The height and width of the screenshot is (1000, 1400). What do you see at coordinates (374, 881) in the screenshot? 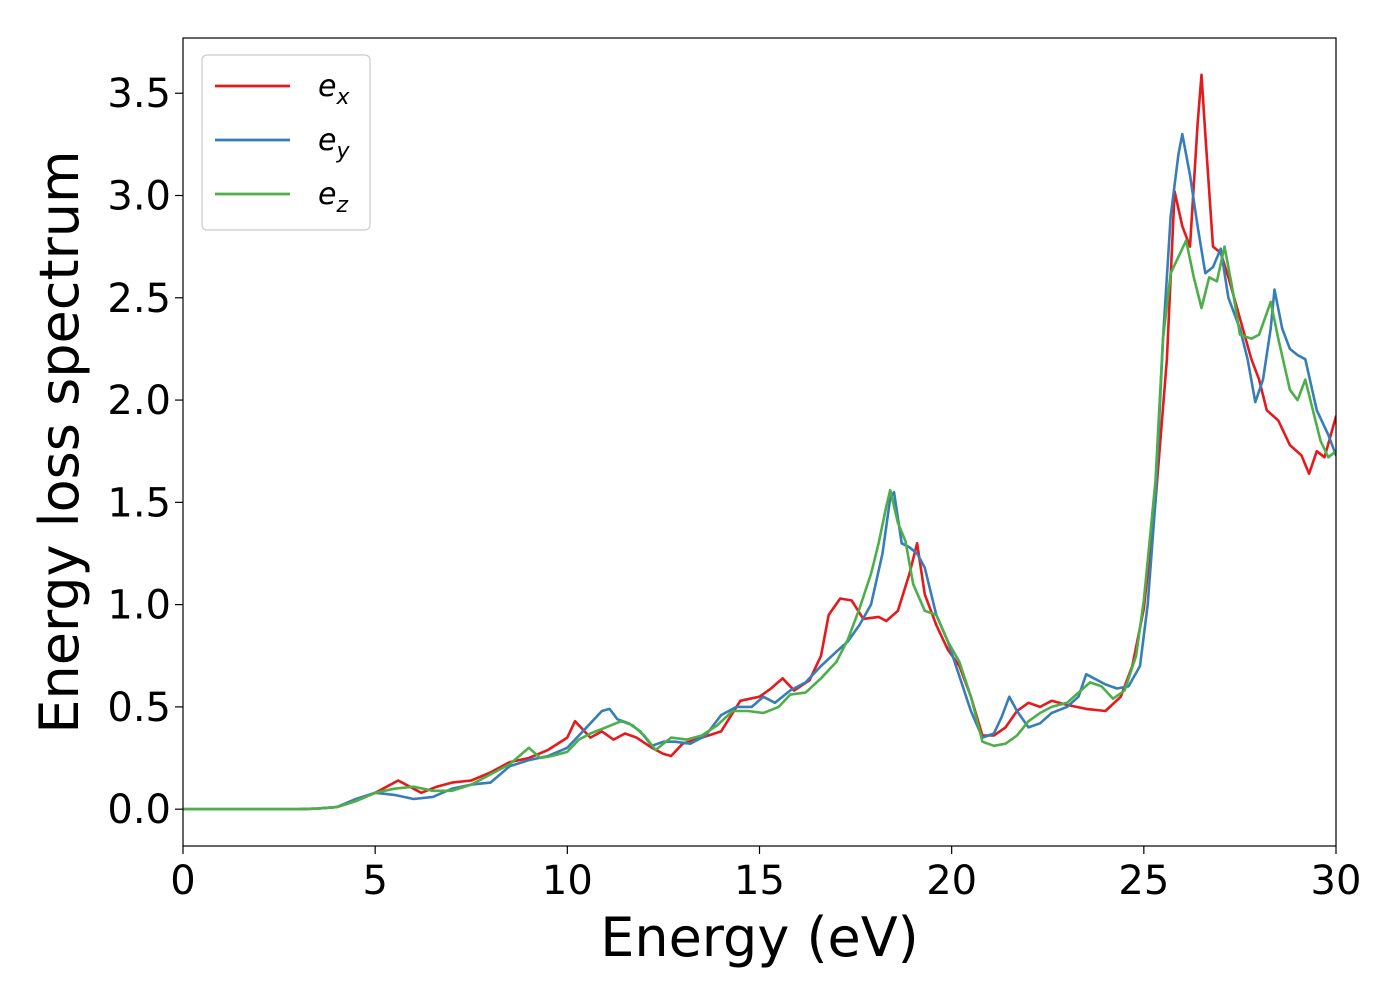
I see `x-tick-label: 5` at bounding box center [374, 881].